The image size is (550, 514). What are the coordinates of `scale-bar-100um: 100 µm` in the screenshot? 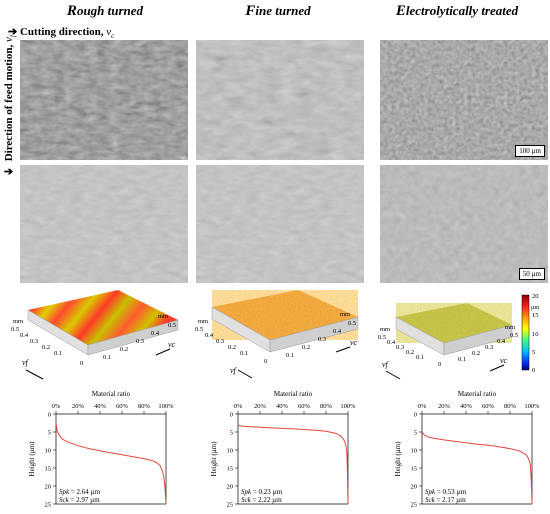 It's located at (530, 151).